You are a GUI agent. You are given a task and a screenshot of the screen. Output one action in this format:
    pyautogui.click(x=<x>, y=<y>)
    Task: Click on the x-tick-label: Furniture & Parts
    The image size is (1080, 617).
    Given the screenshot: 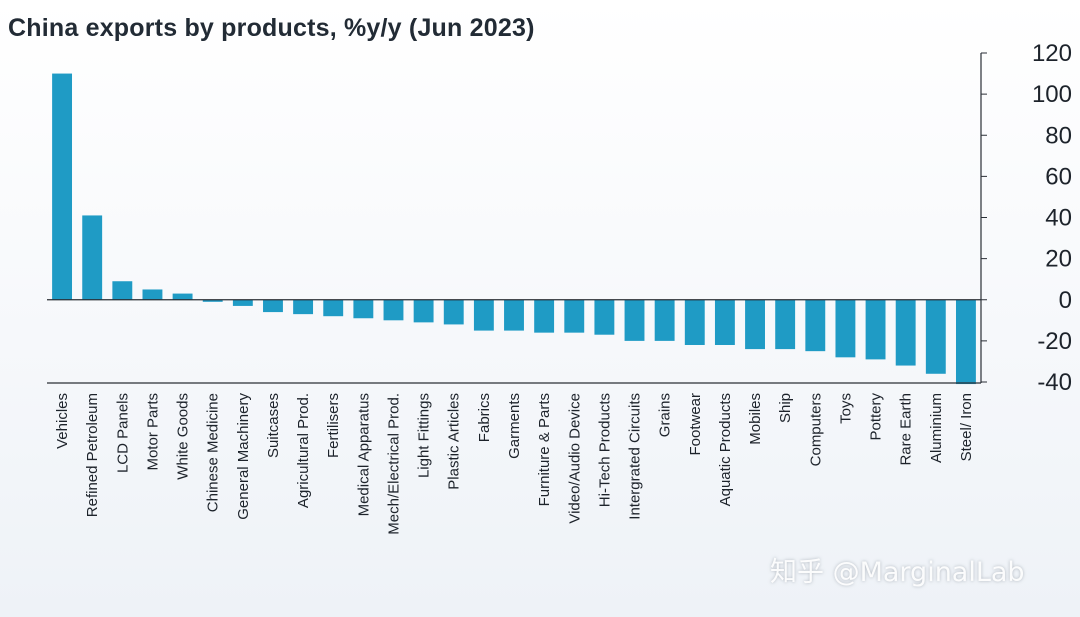 What is the action you would take?
    pyautogui.click(x=544, y=449)
    